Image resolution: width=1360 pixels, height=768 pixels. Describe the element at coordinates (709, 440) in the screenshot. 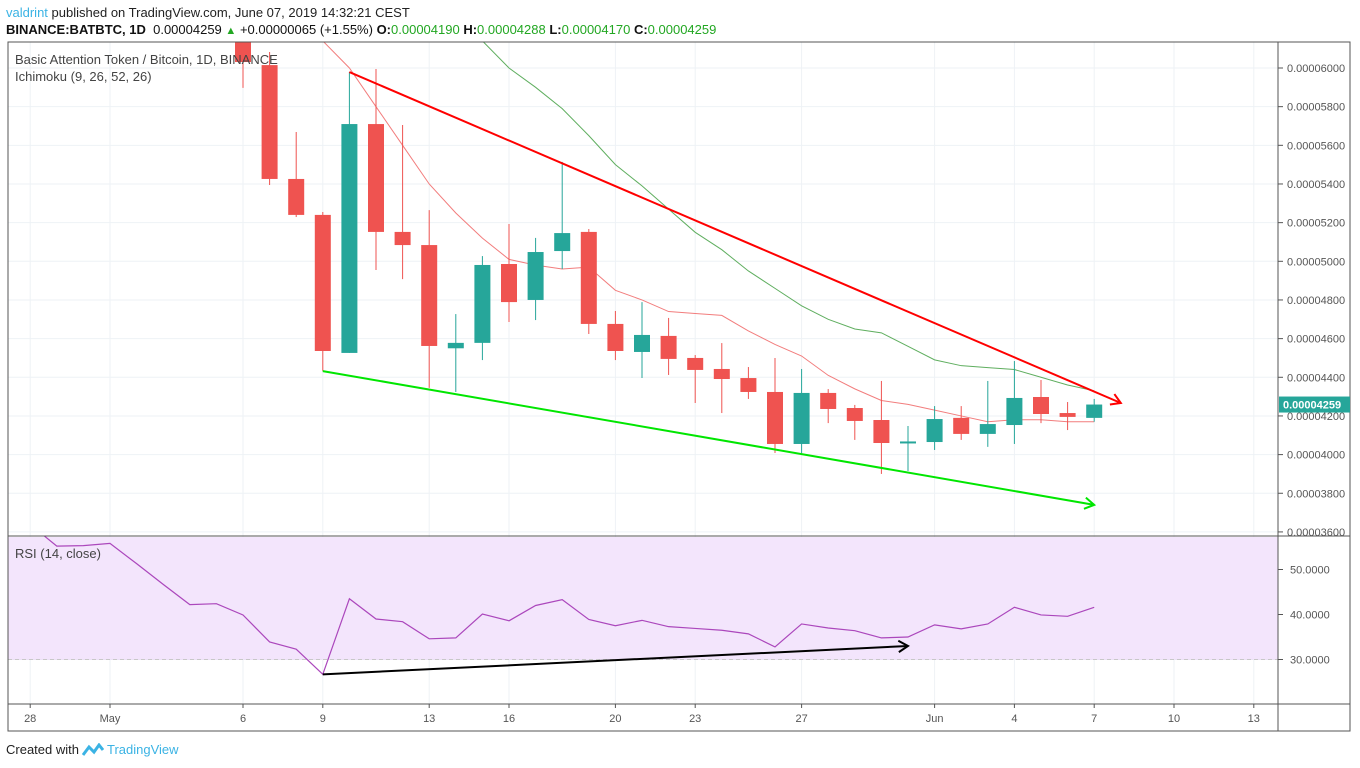

I see `support-trendline` at that location.